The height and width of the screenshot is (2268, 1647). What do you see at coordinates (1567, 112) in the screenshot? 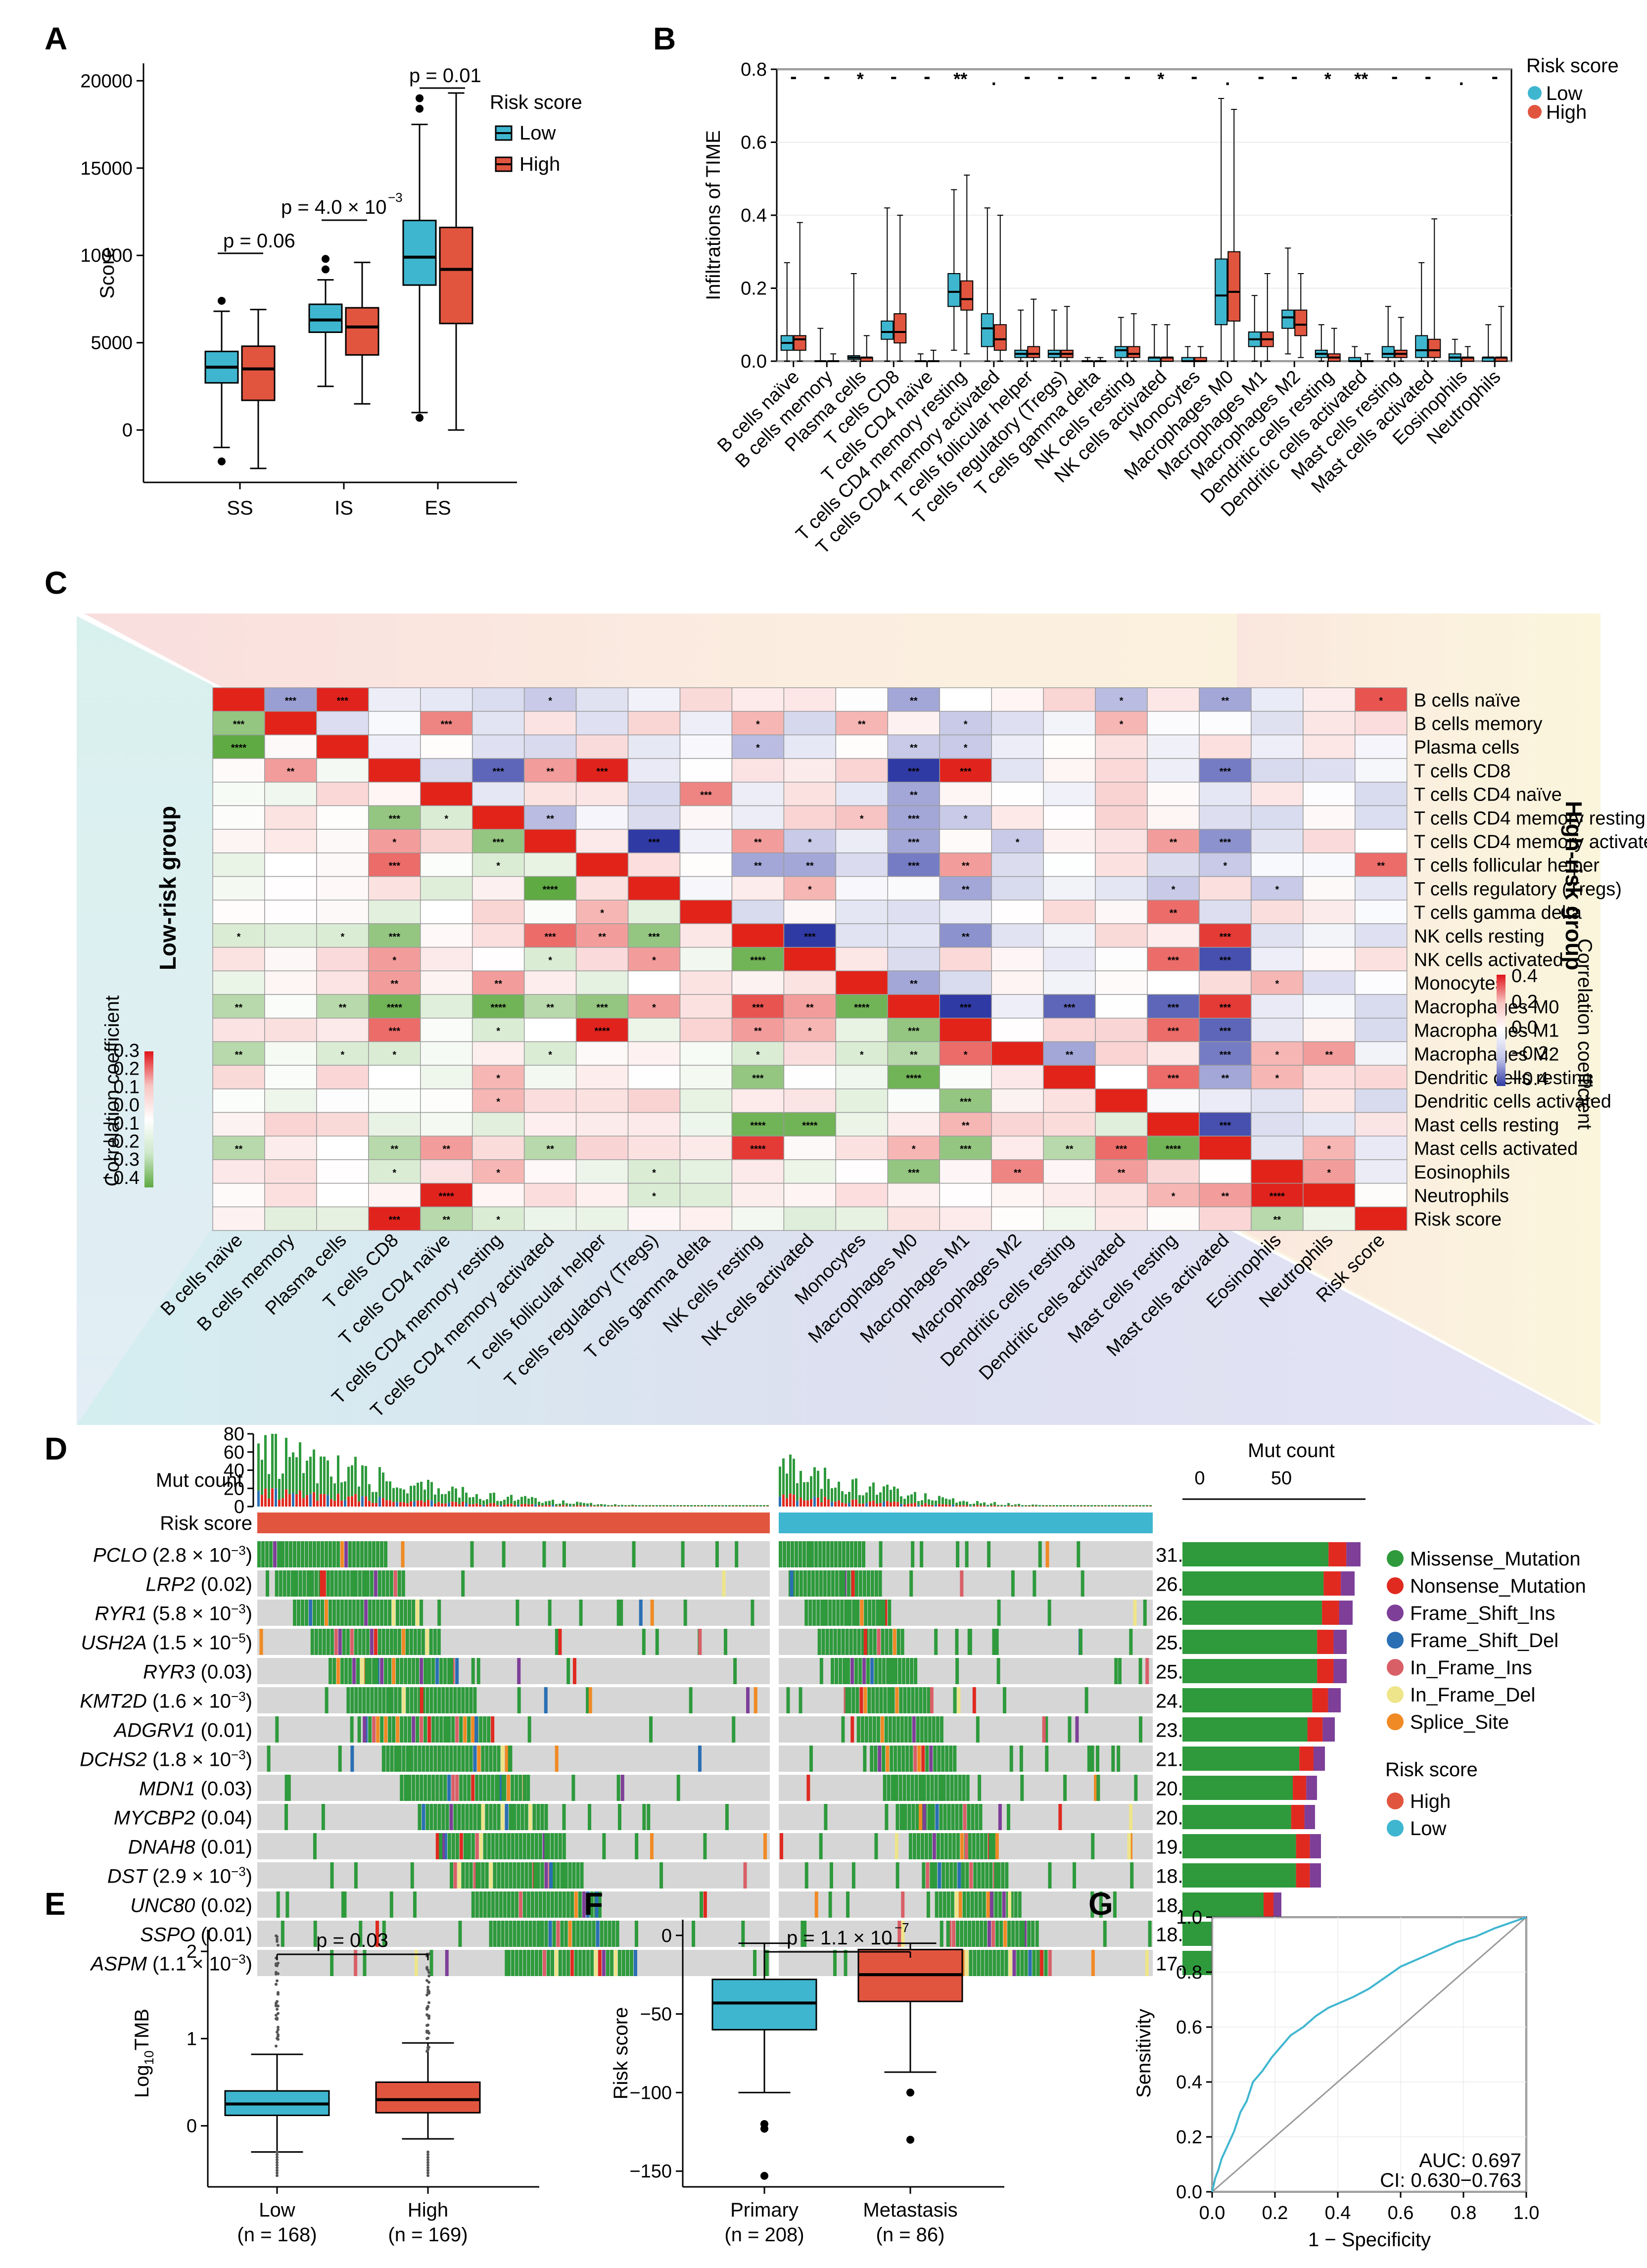
I see `legend-label-high: High` at bounding box center [1567, 112].